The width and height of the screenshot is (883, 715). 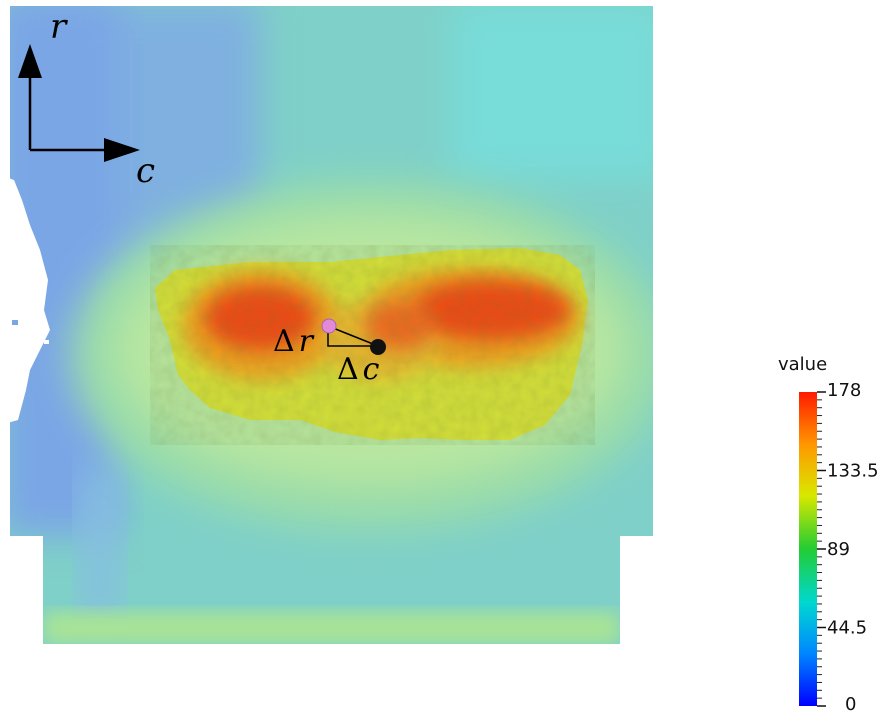 What do you see at coordinates (844, 390) in the screenshot?
I see `colorbar-tick-label: 178` at bounding box center [844, 390].